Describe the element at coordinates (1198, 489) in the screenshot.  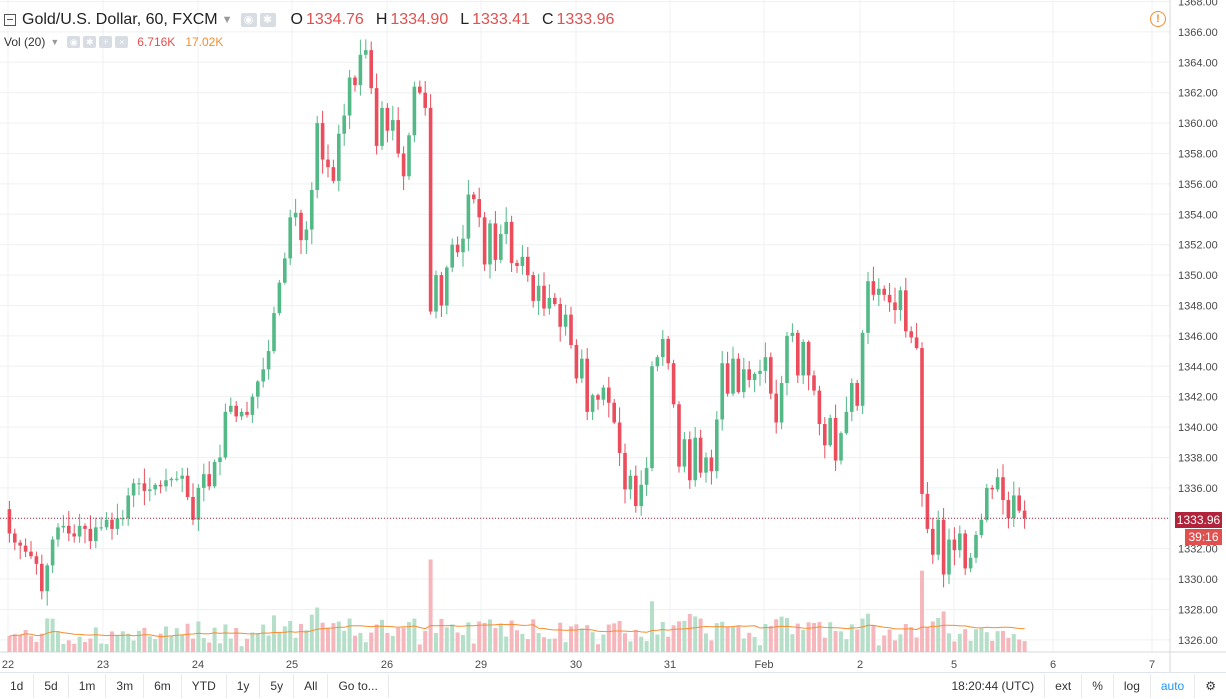
I see `y-tick-label: 1336.00` at that location.